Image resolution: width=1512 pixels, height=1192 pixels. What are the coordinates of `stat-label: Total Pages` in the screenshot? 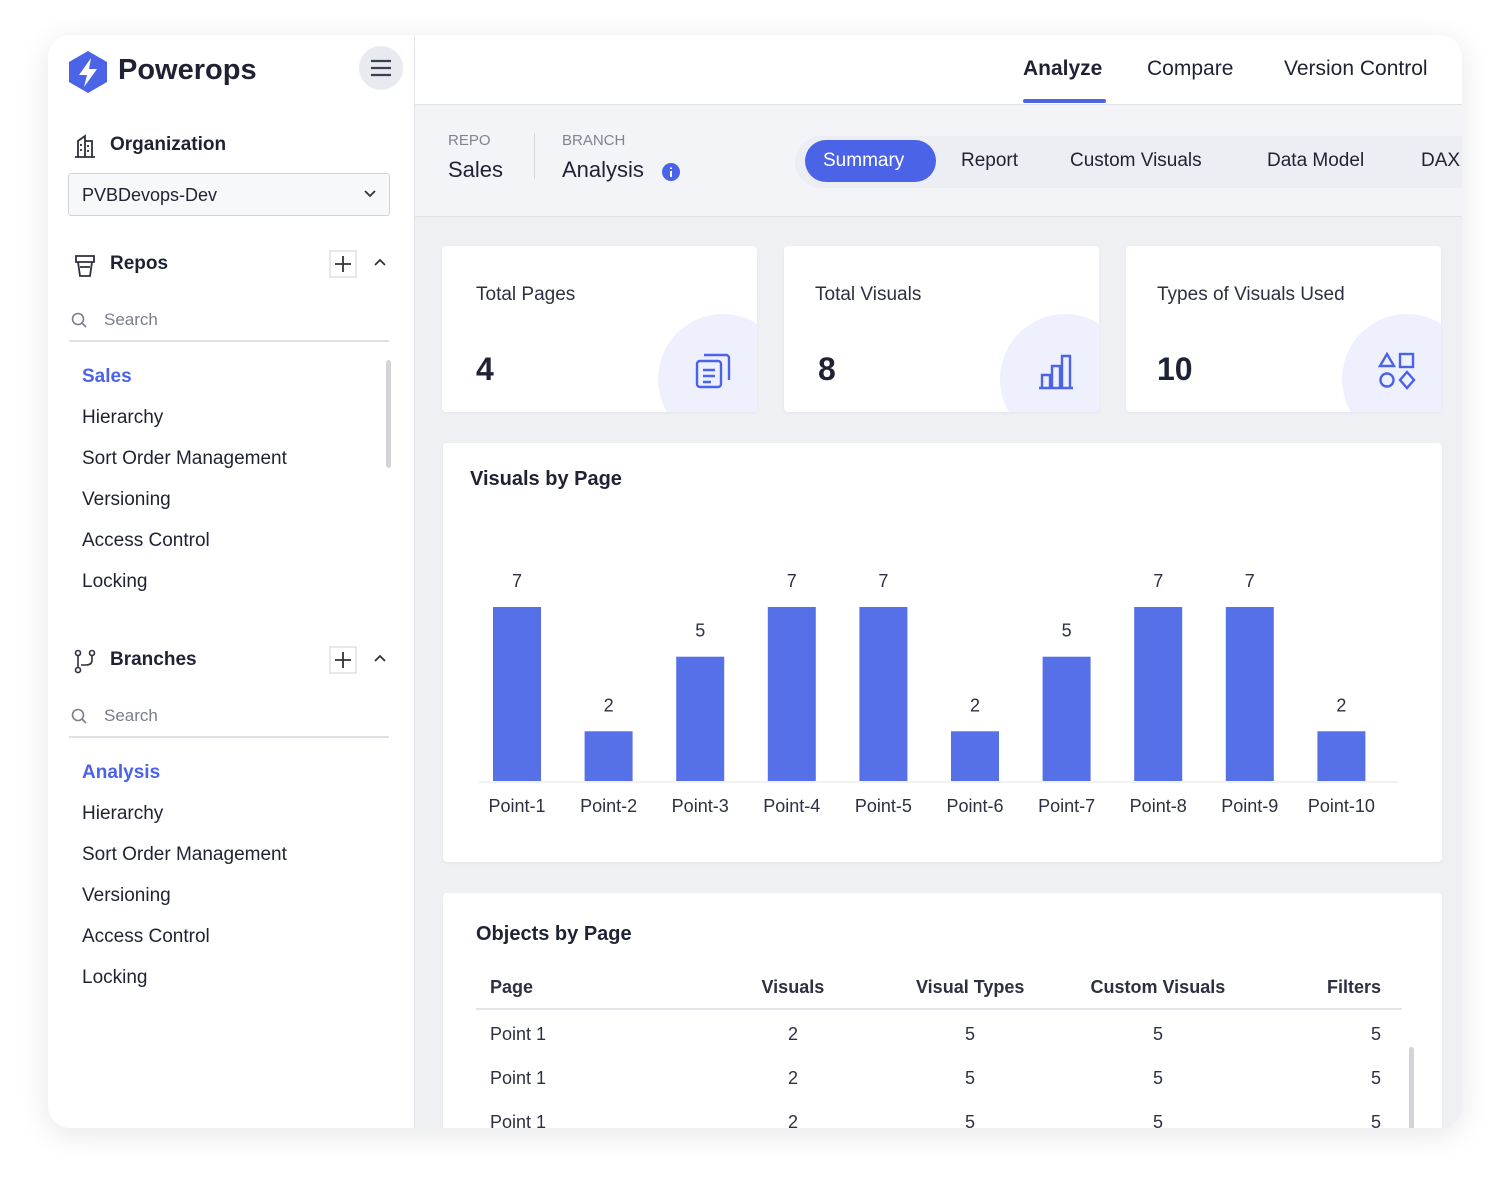 It's located at (526, 294).